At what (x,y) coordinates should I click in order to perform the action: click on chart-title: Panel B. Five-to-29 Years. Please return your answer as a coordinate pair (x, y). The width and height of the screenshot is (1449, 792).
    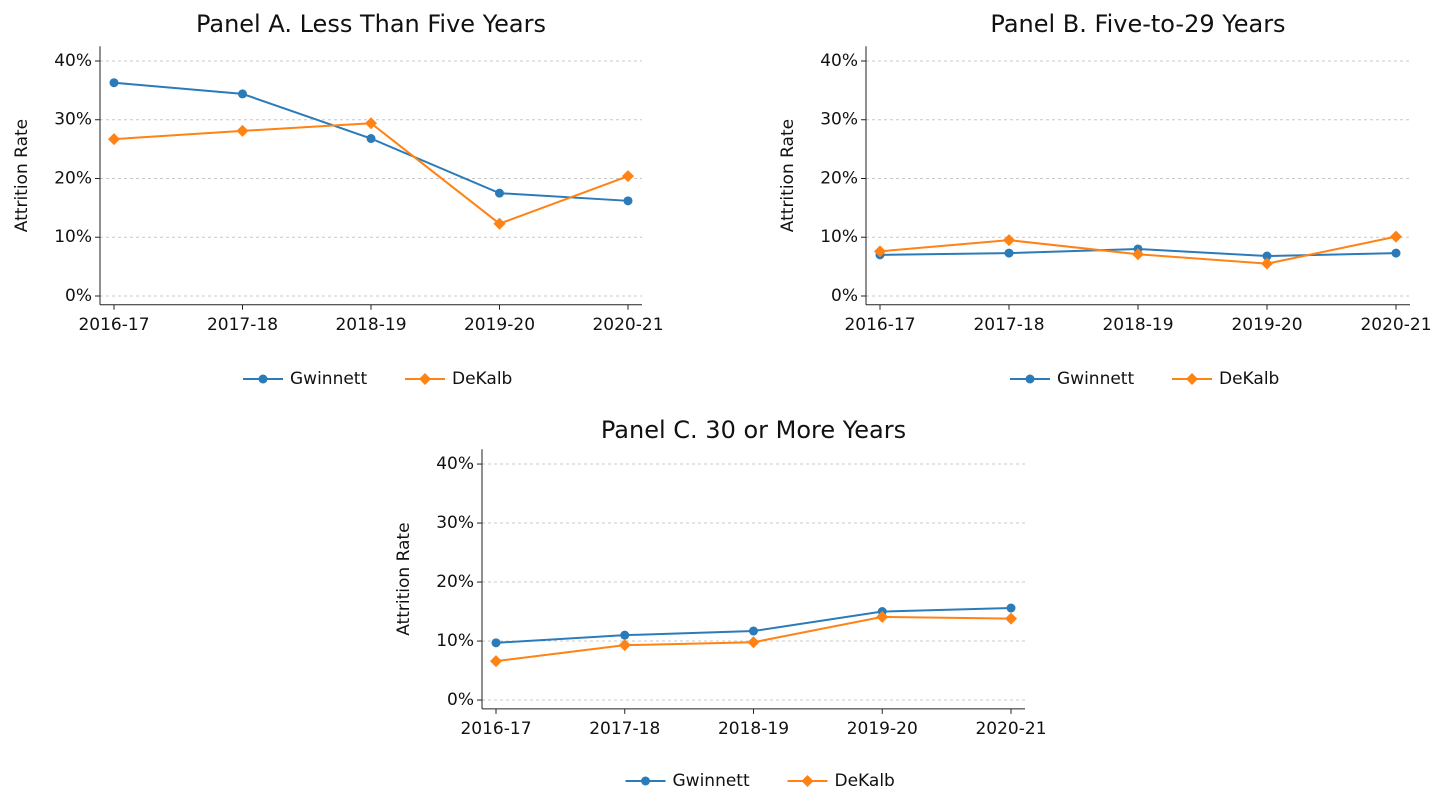
    Looking at the image, I should click on (1137, 24).